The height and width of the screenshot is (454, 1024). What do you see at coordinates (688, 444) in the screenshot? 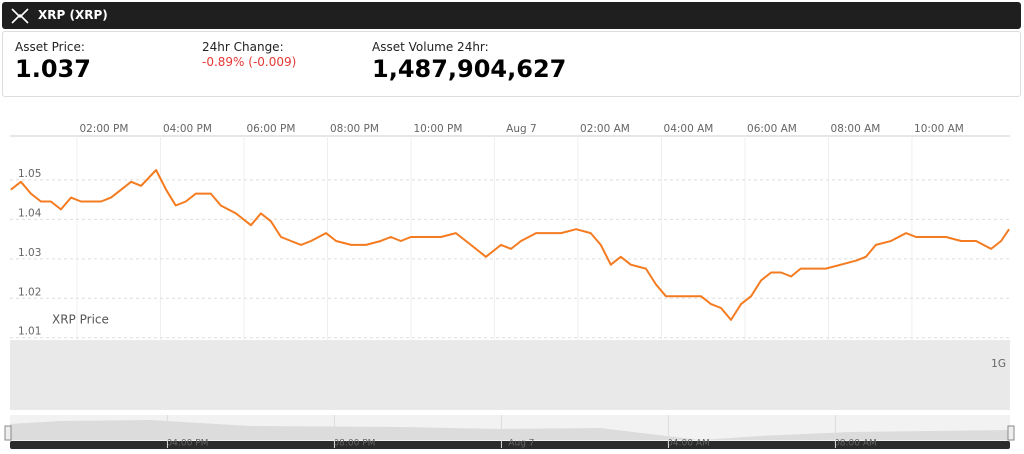
I see `navigator-label: 04:00 AM` at bounding box center [688, 444].